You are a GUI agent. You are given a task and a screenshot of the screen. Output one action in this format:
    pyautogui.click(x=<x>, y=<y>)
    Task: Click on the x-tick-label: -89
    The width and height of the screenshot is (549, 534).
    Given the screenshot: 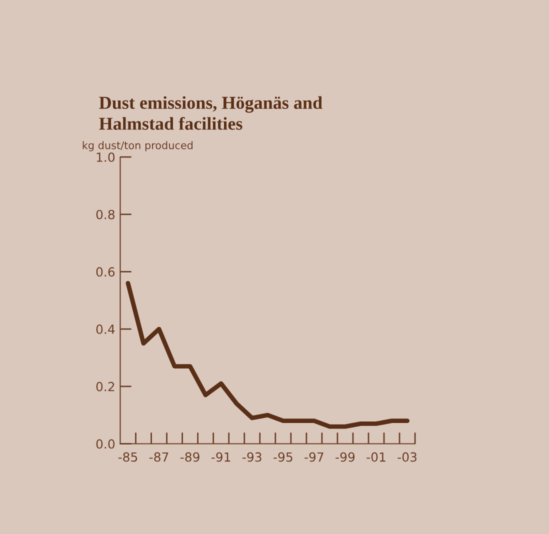 What is the action you would take?
    pyautogui.click(x=190, y=457)
    